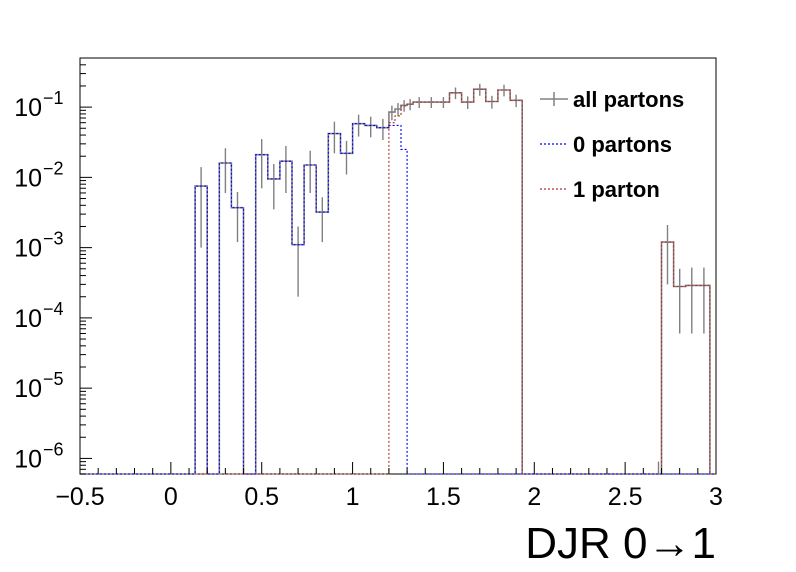  Describe the element at coordinates (53, 266) in the screenshot. I see `y-axis-ticks: 10−110−210−310−410−510−6` at that location.